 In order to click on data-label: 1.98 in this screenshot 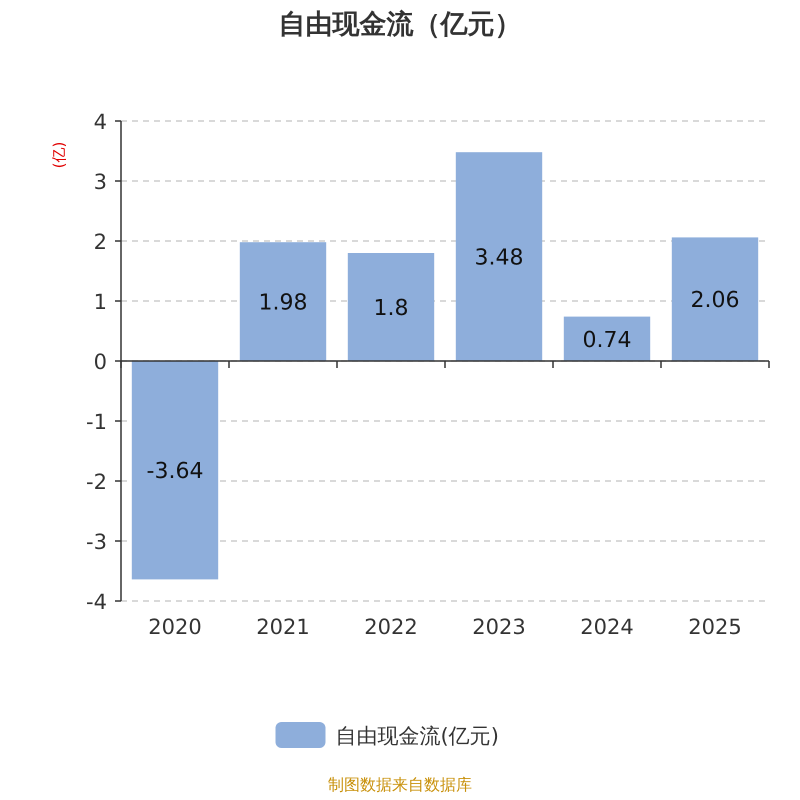, I will do `click(283, 303)`.